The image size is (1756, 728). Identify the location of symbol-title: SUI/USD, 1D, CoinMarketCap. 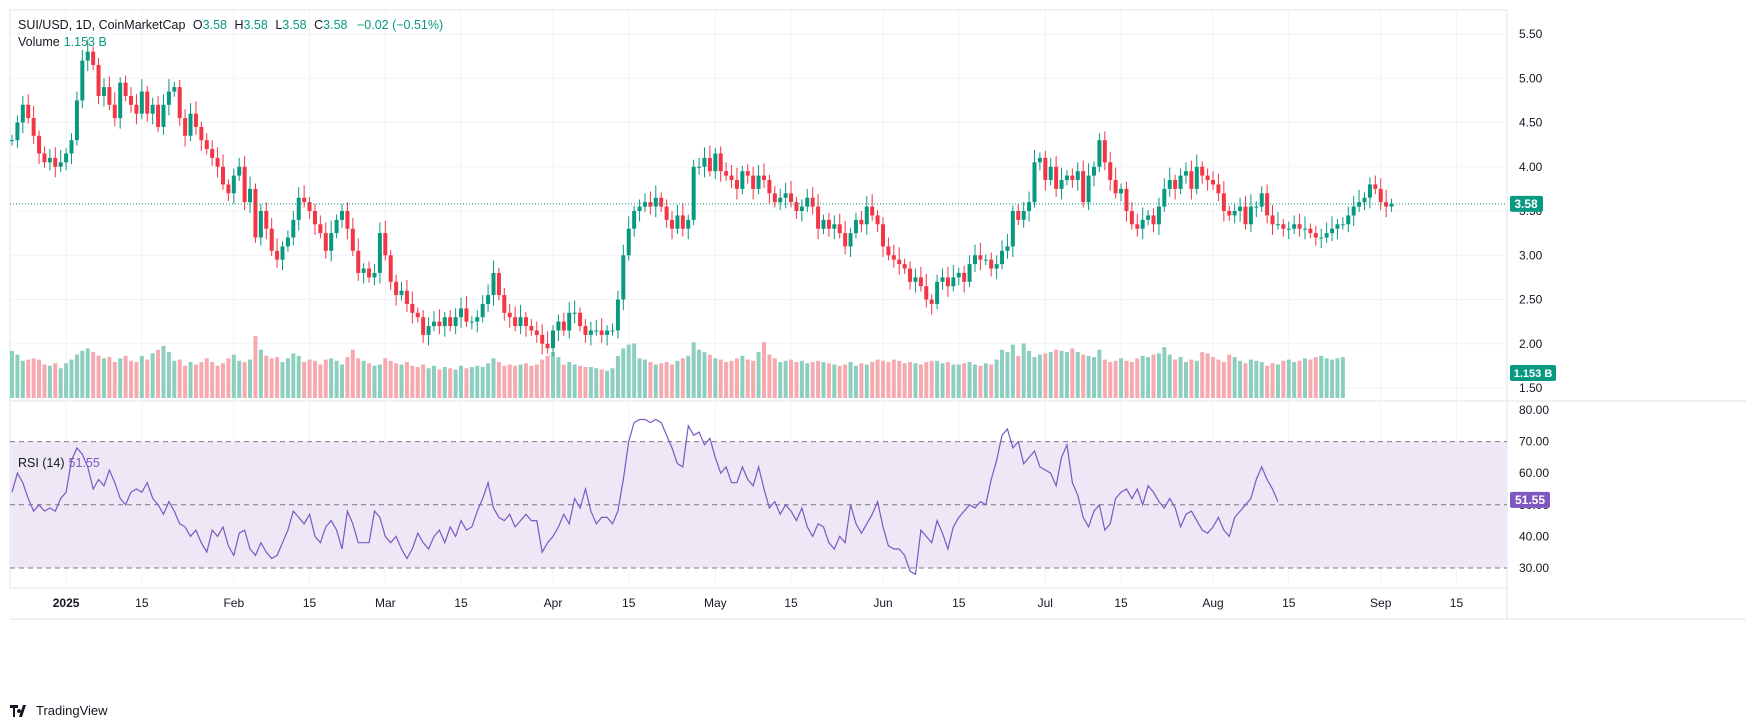
(102, 25).